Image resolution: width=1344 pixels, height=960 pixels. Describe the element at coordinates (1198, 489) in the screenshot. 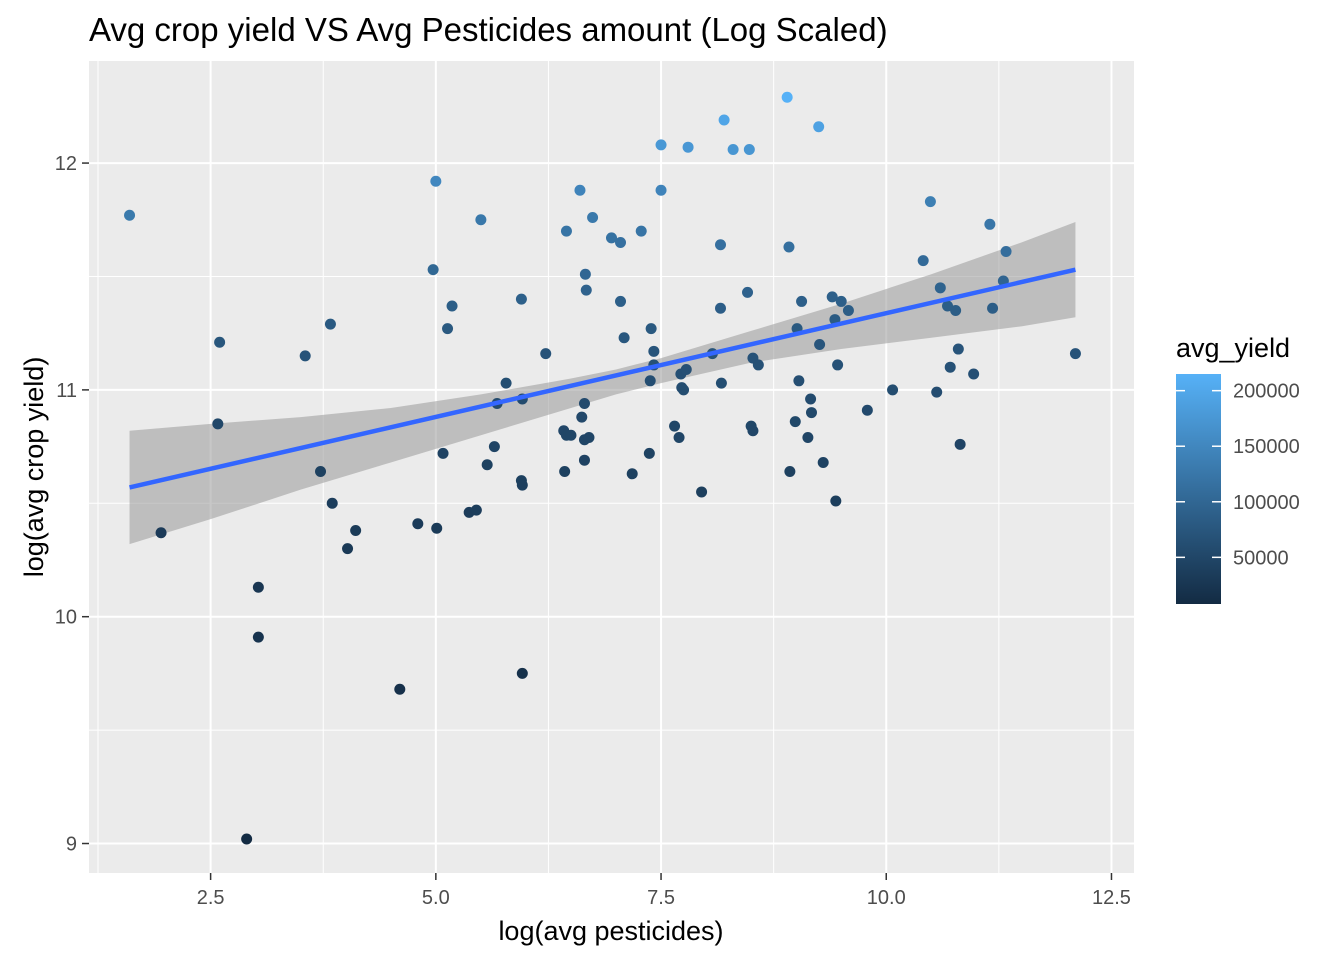

I see `legend-colorbar` at that location.